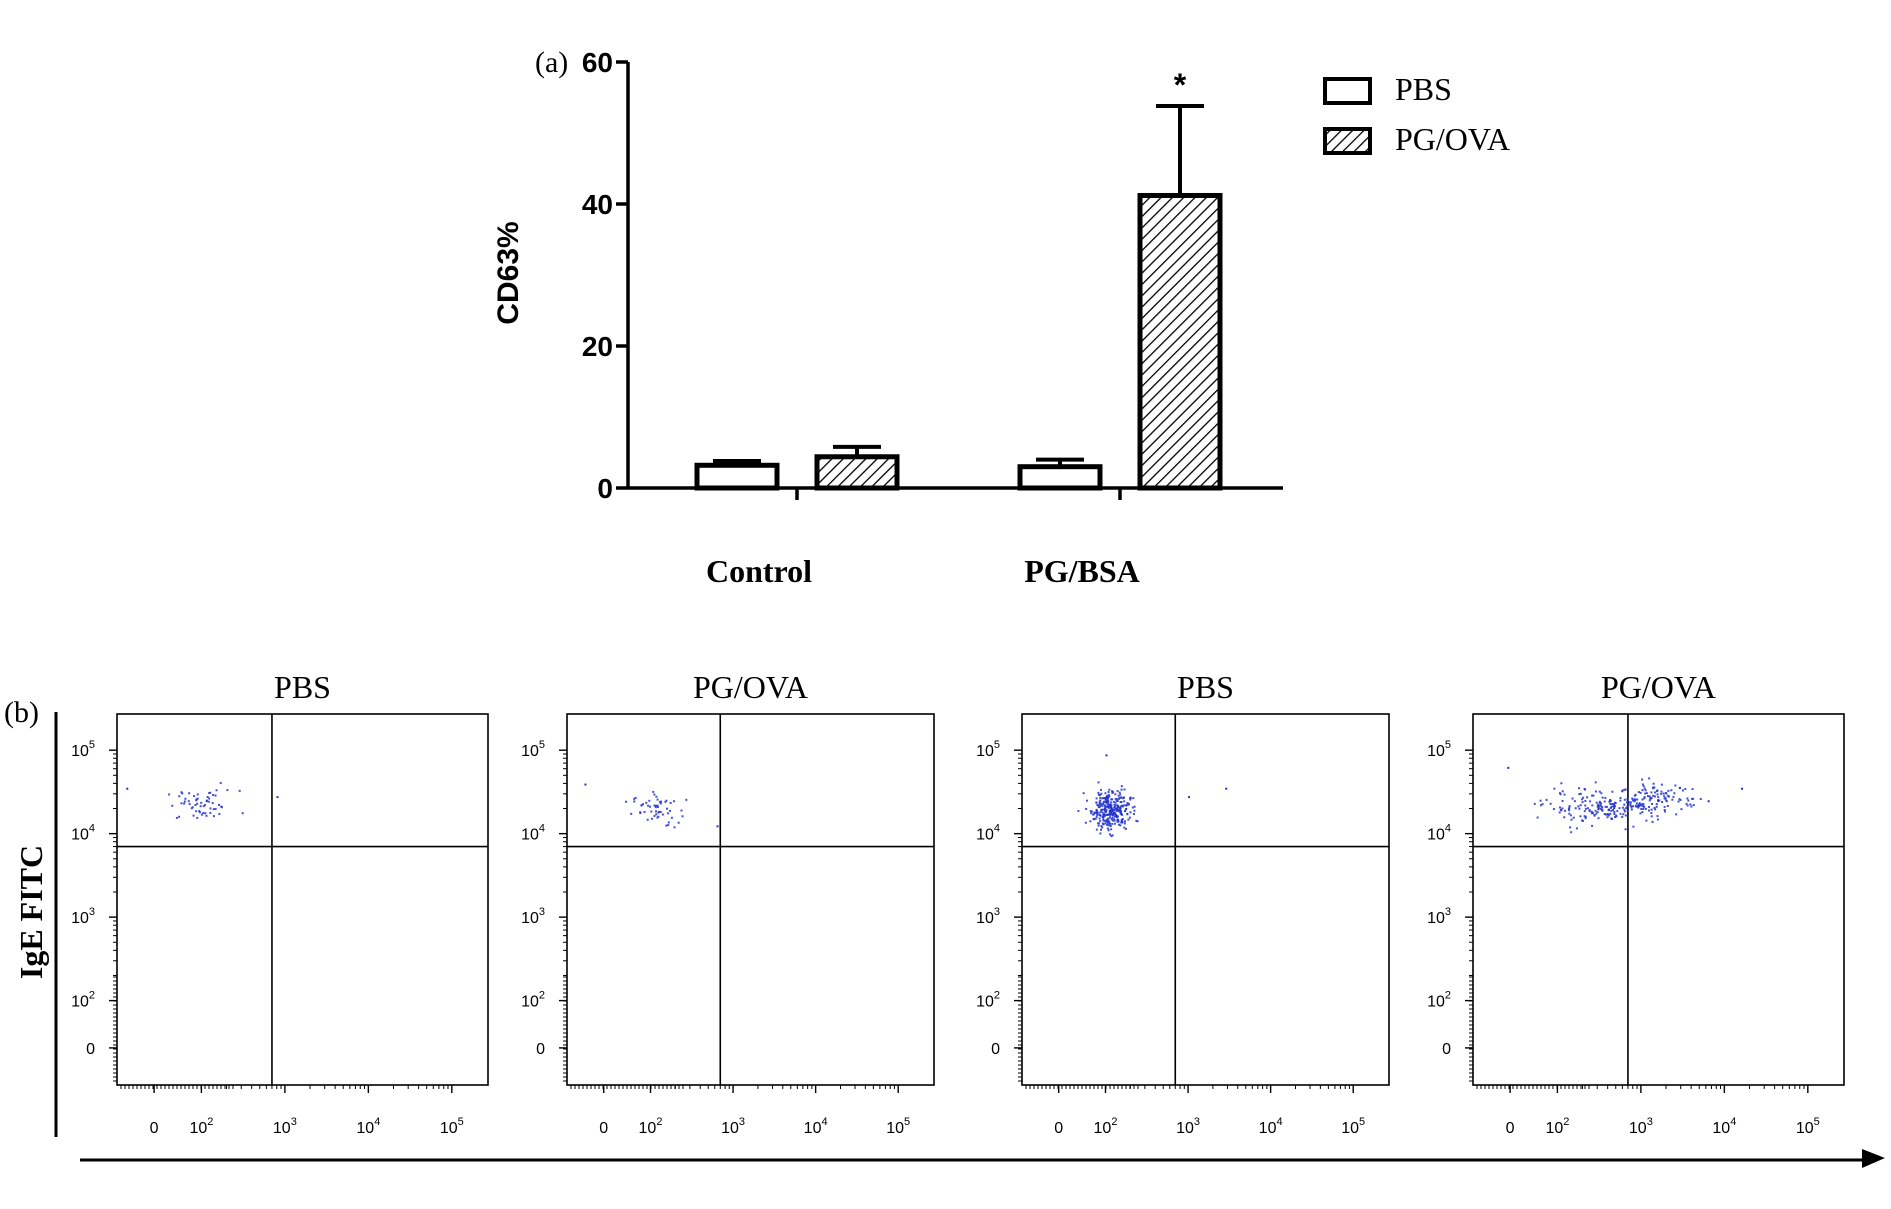 The image size is (1891, 1209). Describe the element at coordinates (1060, 477) in the screenshot. I see `bar` at that location.